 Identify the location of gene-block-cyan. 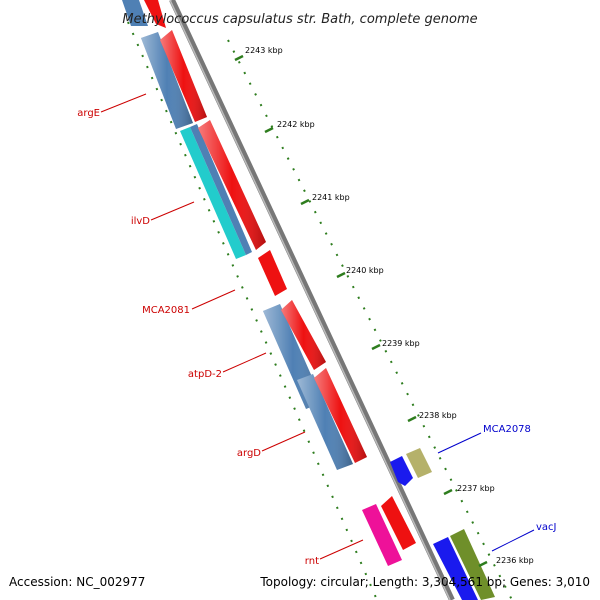
(213, 193).